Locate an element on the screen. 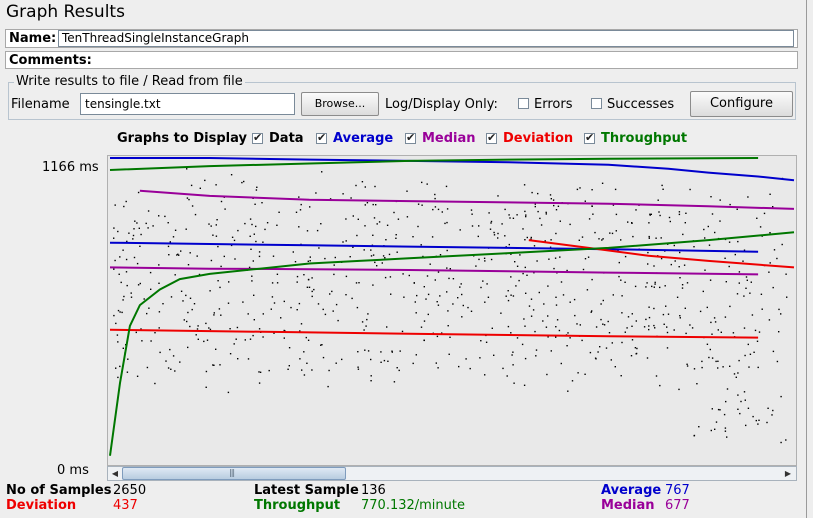 The width and height of the screenshot is (813, 518). median-checkbox is located at coordinates (410, 137).